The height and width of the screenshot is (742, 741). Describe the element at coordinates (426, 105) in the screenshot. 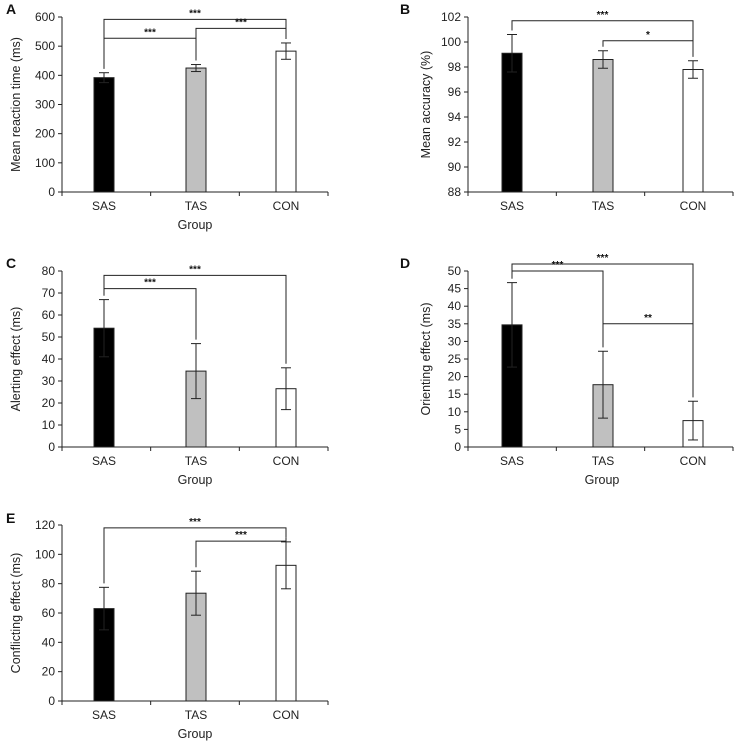

I see `y-axis-title: Mean accuracy (%)` at that location.